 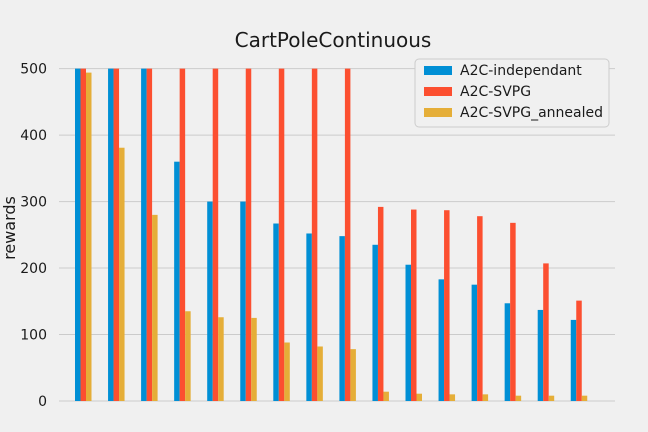 What do you see at coordinates (33, 136) in the screenshot?
I see `y-tick-label-400: 400` at bounding box center [33, 136].